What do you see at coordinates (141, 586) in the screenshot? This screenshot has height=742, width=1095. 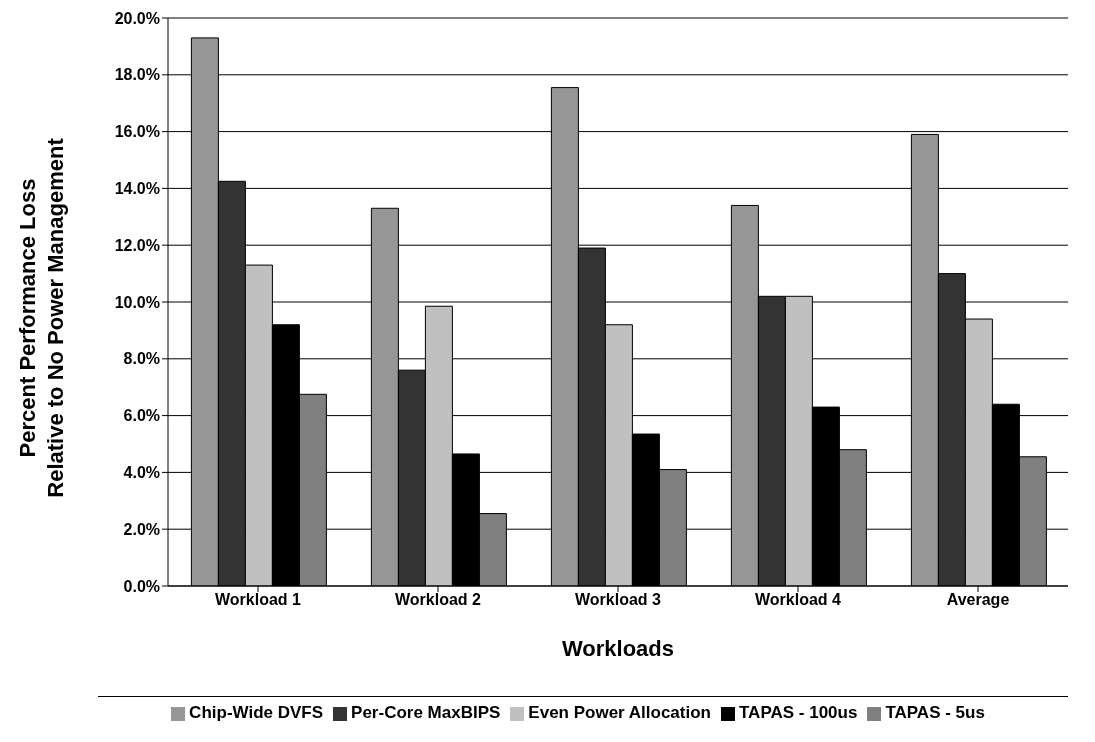 I see `y-tick-label: 0.0%` at bounding box center [141, 586].